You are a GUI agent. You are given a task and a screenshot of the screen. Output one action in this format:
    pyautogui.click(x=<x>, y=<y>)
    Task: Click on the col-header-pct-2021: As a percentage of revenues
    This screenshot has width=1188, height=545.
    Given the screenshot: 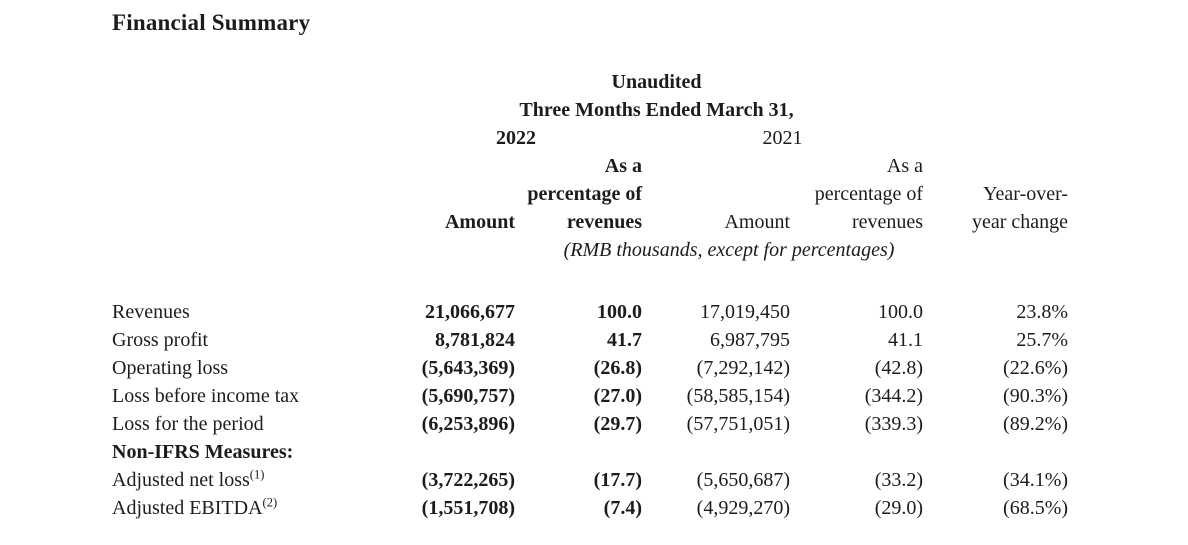 What is the action you would take?
    pyautogui.click(x=869, y=194)
    